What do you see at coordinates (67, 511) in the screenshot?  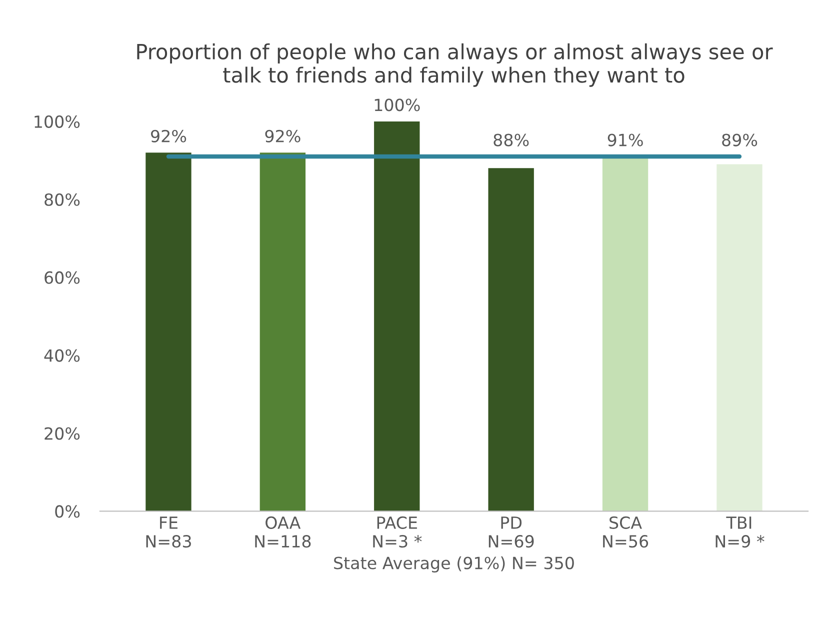 I see `y-tick-label: 0%` at bounding box center [67, 511].